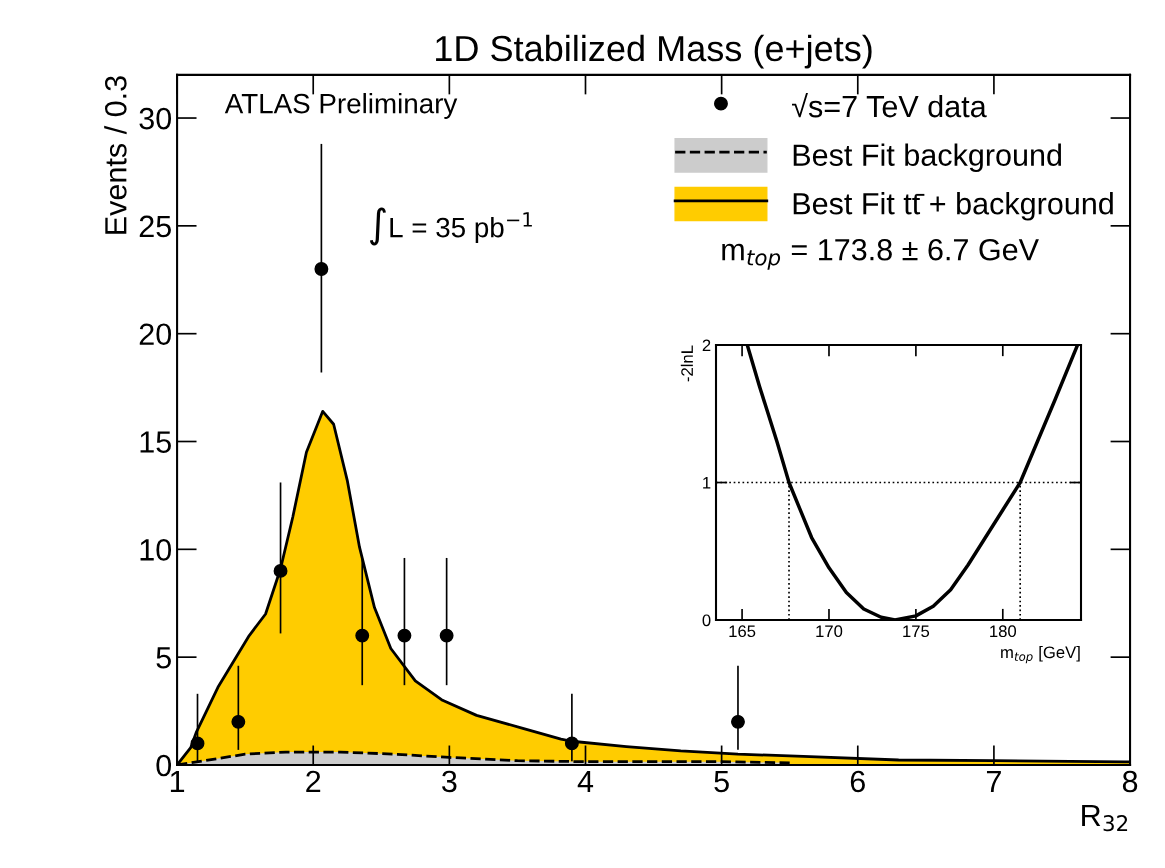 This screenshot has height=868, width=1165. I want to click on x-tick-label: 8, so click(1130, 781).